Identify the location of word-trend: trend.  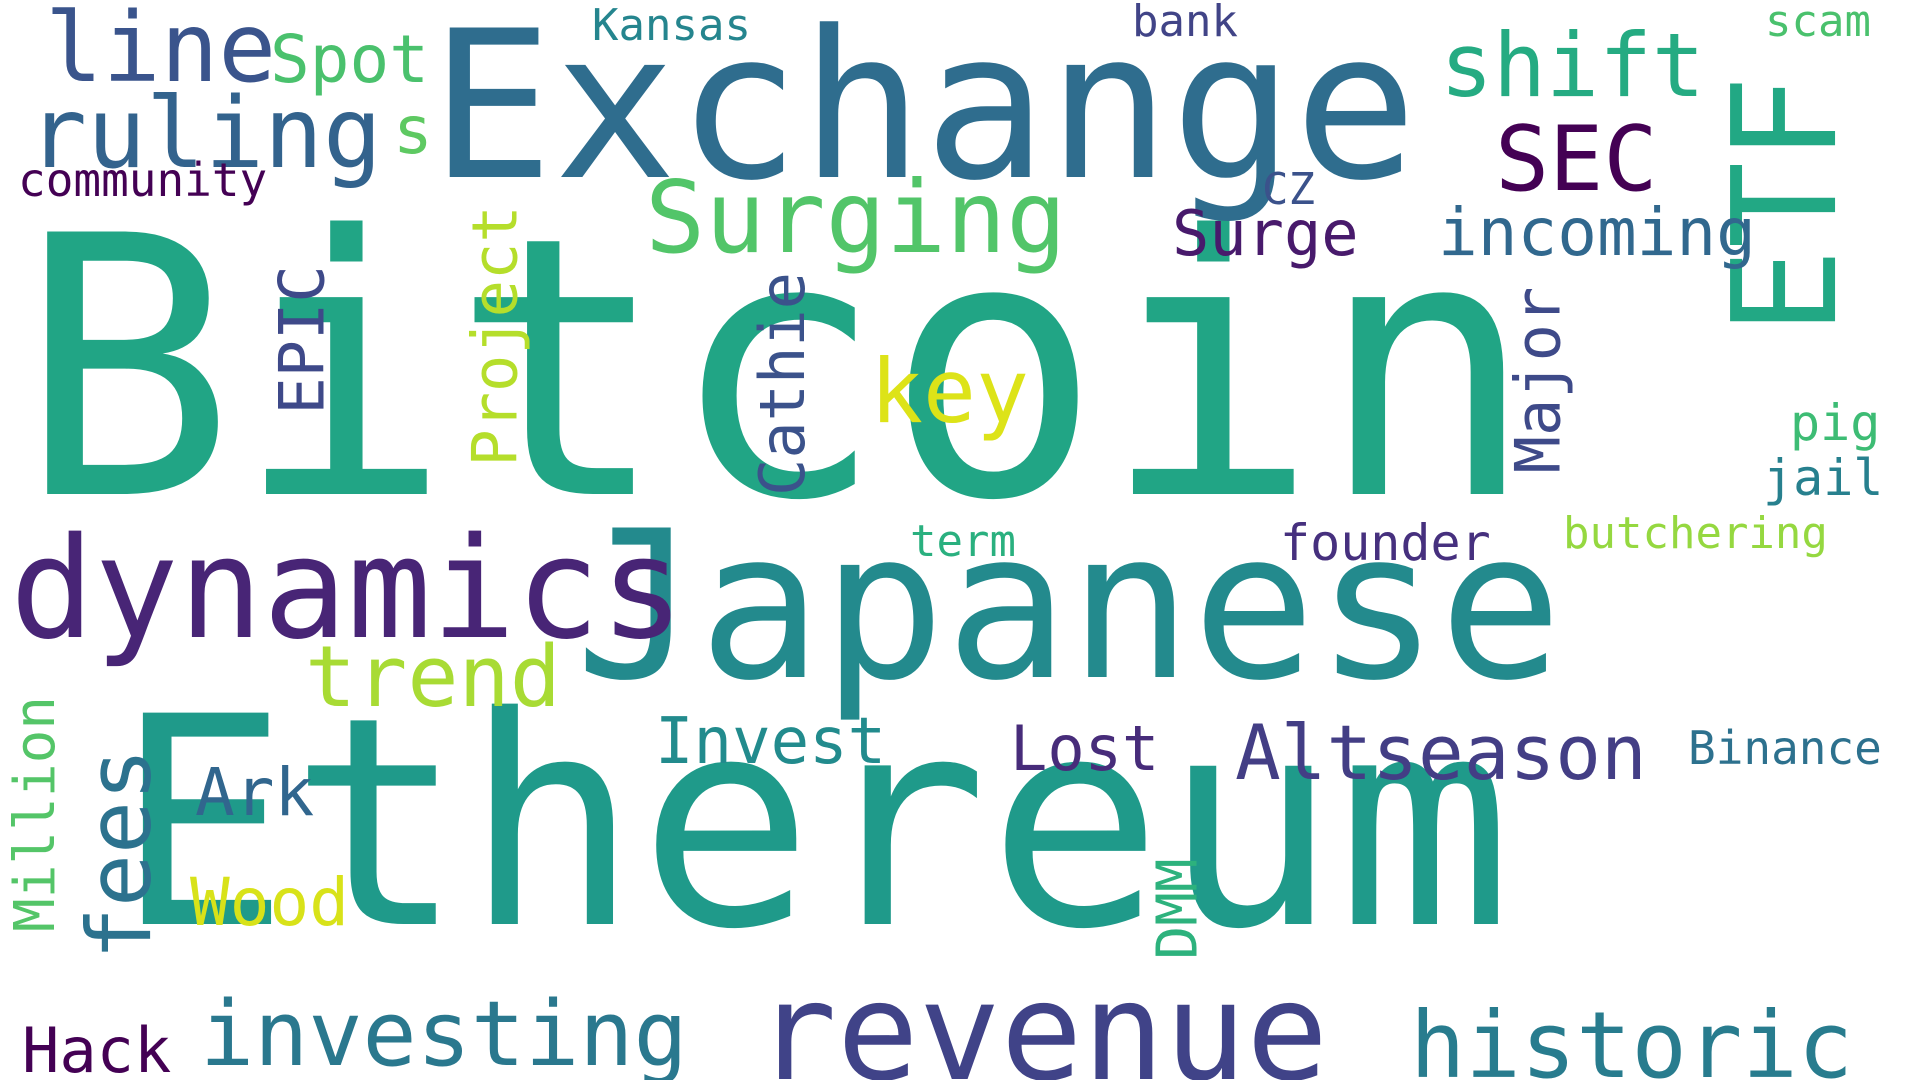
(433, 677).